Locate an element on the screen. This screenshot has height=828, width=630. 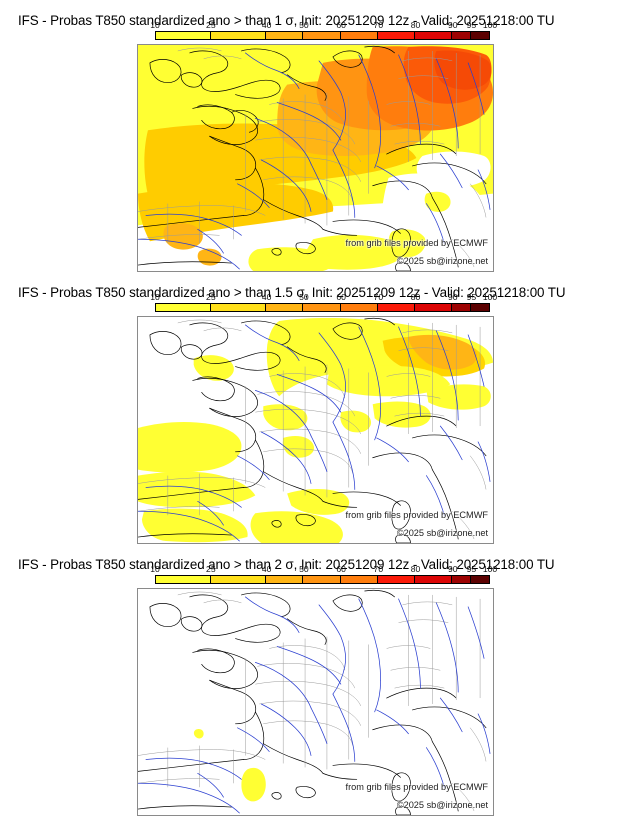
colorbar-2: 10 25 40 50 60 70 80 90 95 100 is located at coordinates (323, 304).